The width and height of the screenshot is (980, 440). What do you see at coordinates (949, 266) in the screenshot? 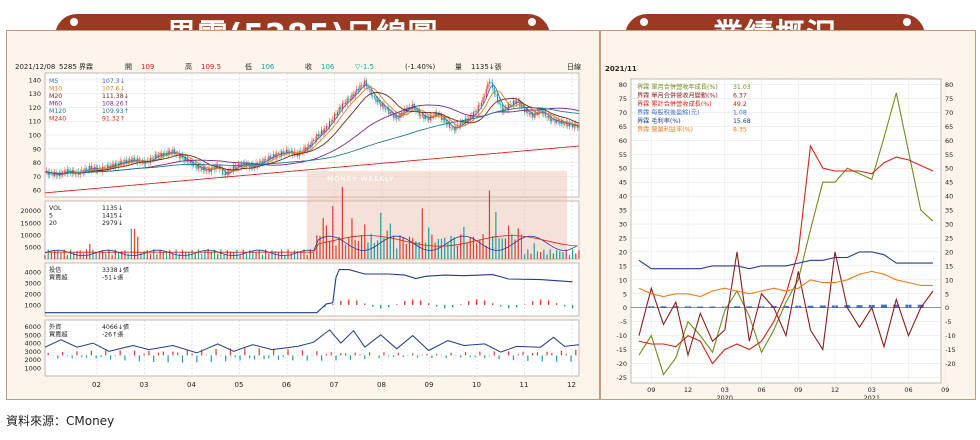
I see `perf-y-tick-right: 15` at bounding box center [949, 266].